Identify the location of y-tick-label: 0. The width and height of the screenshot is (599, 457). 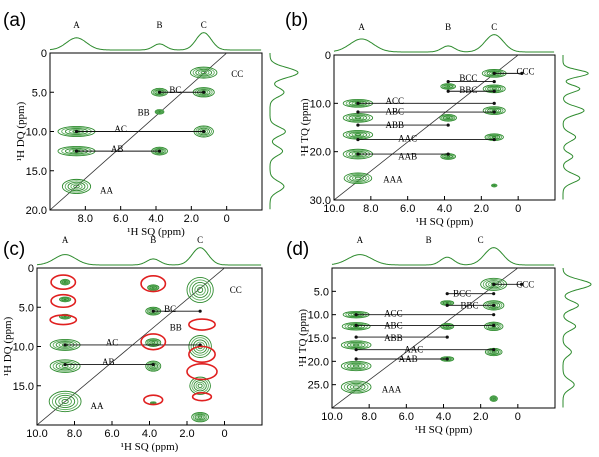
(328, 56).